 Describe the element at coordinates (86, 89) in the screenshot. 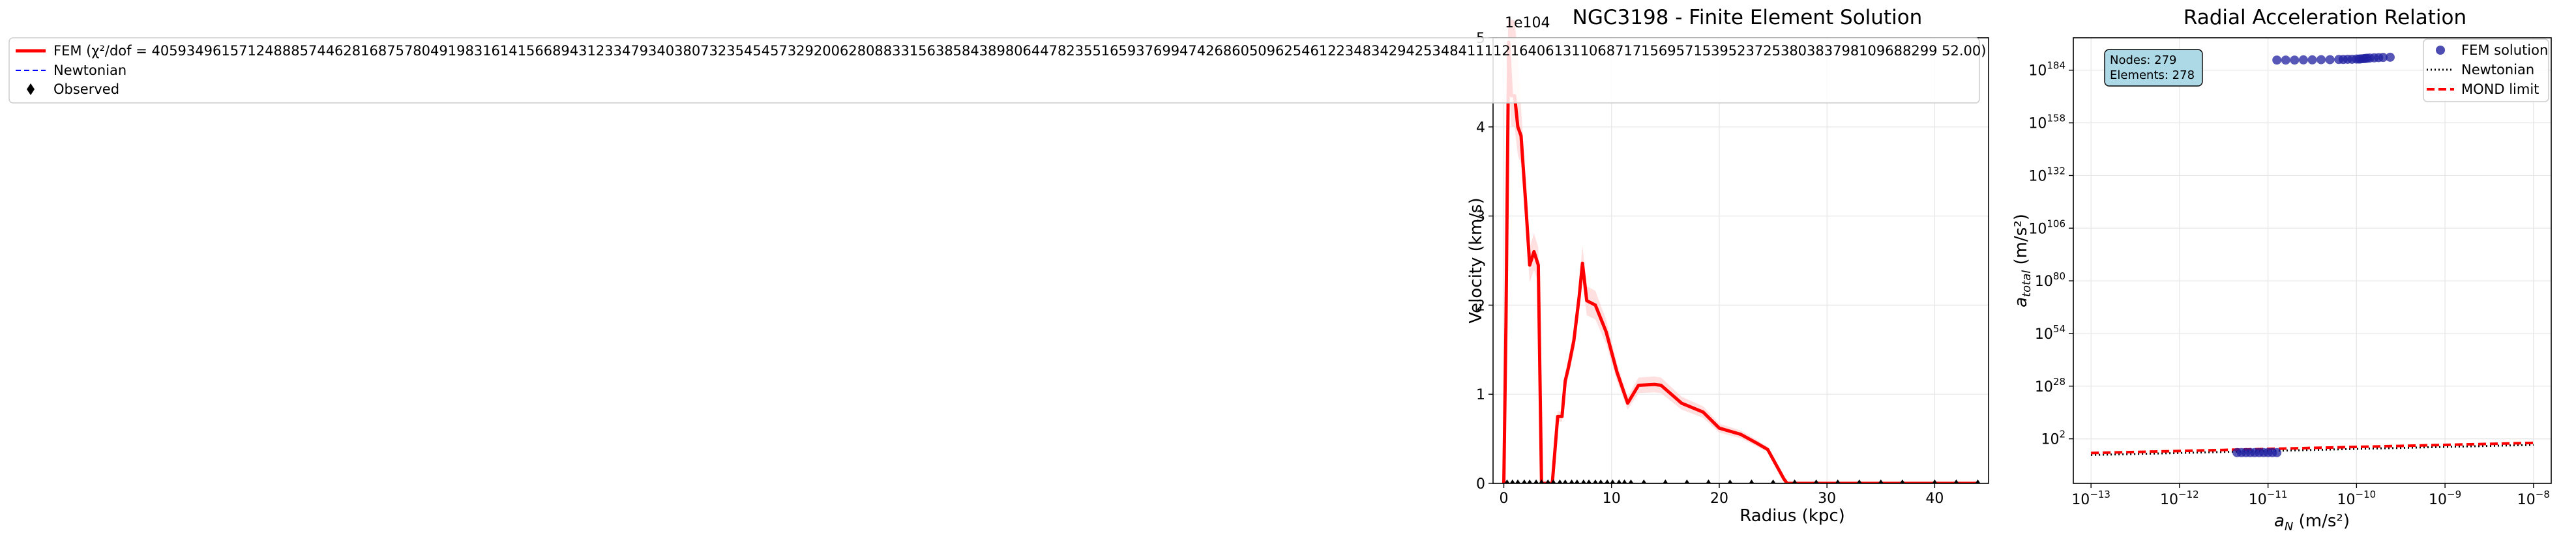

I see `legend-observed-label: Observed` at that location.